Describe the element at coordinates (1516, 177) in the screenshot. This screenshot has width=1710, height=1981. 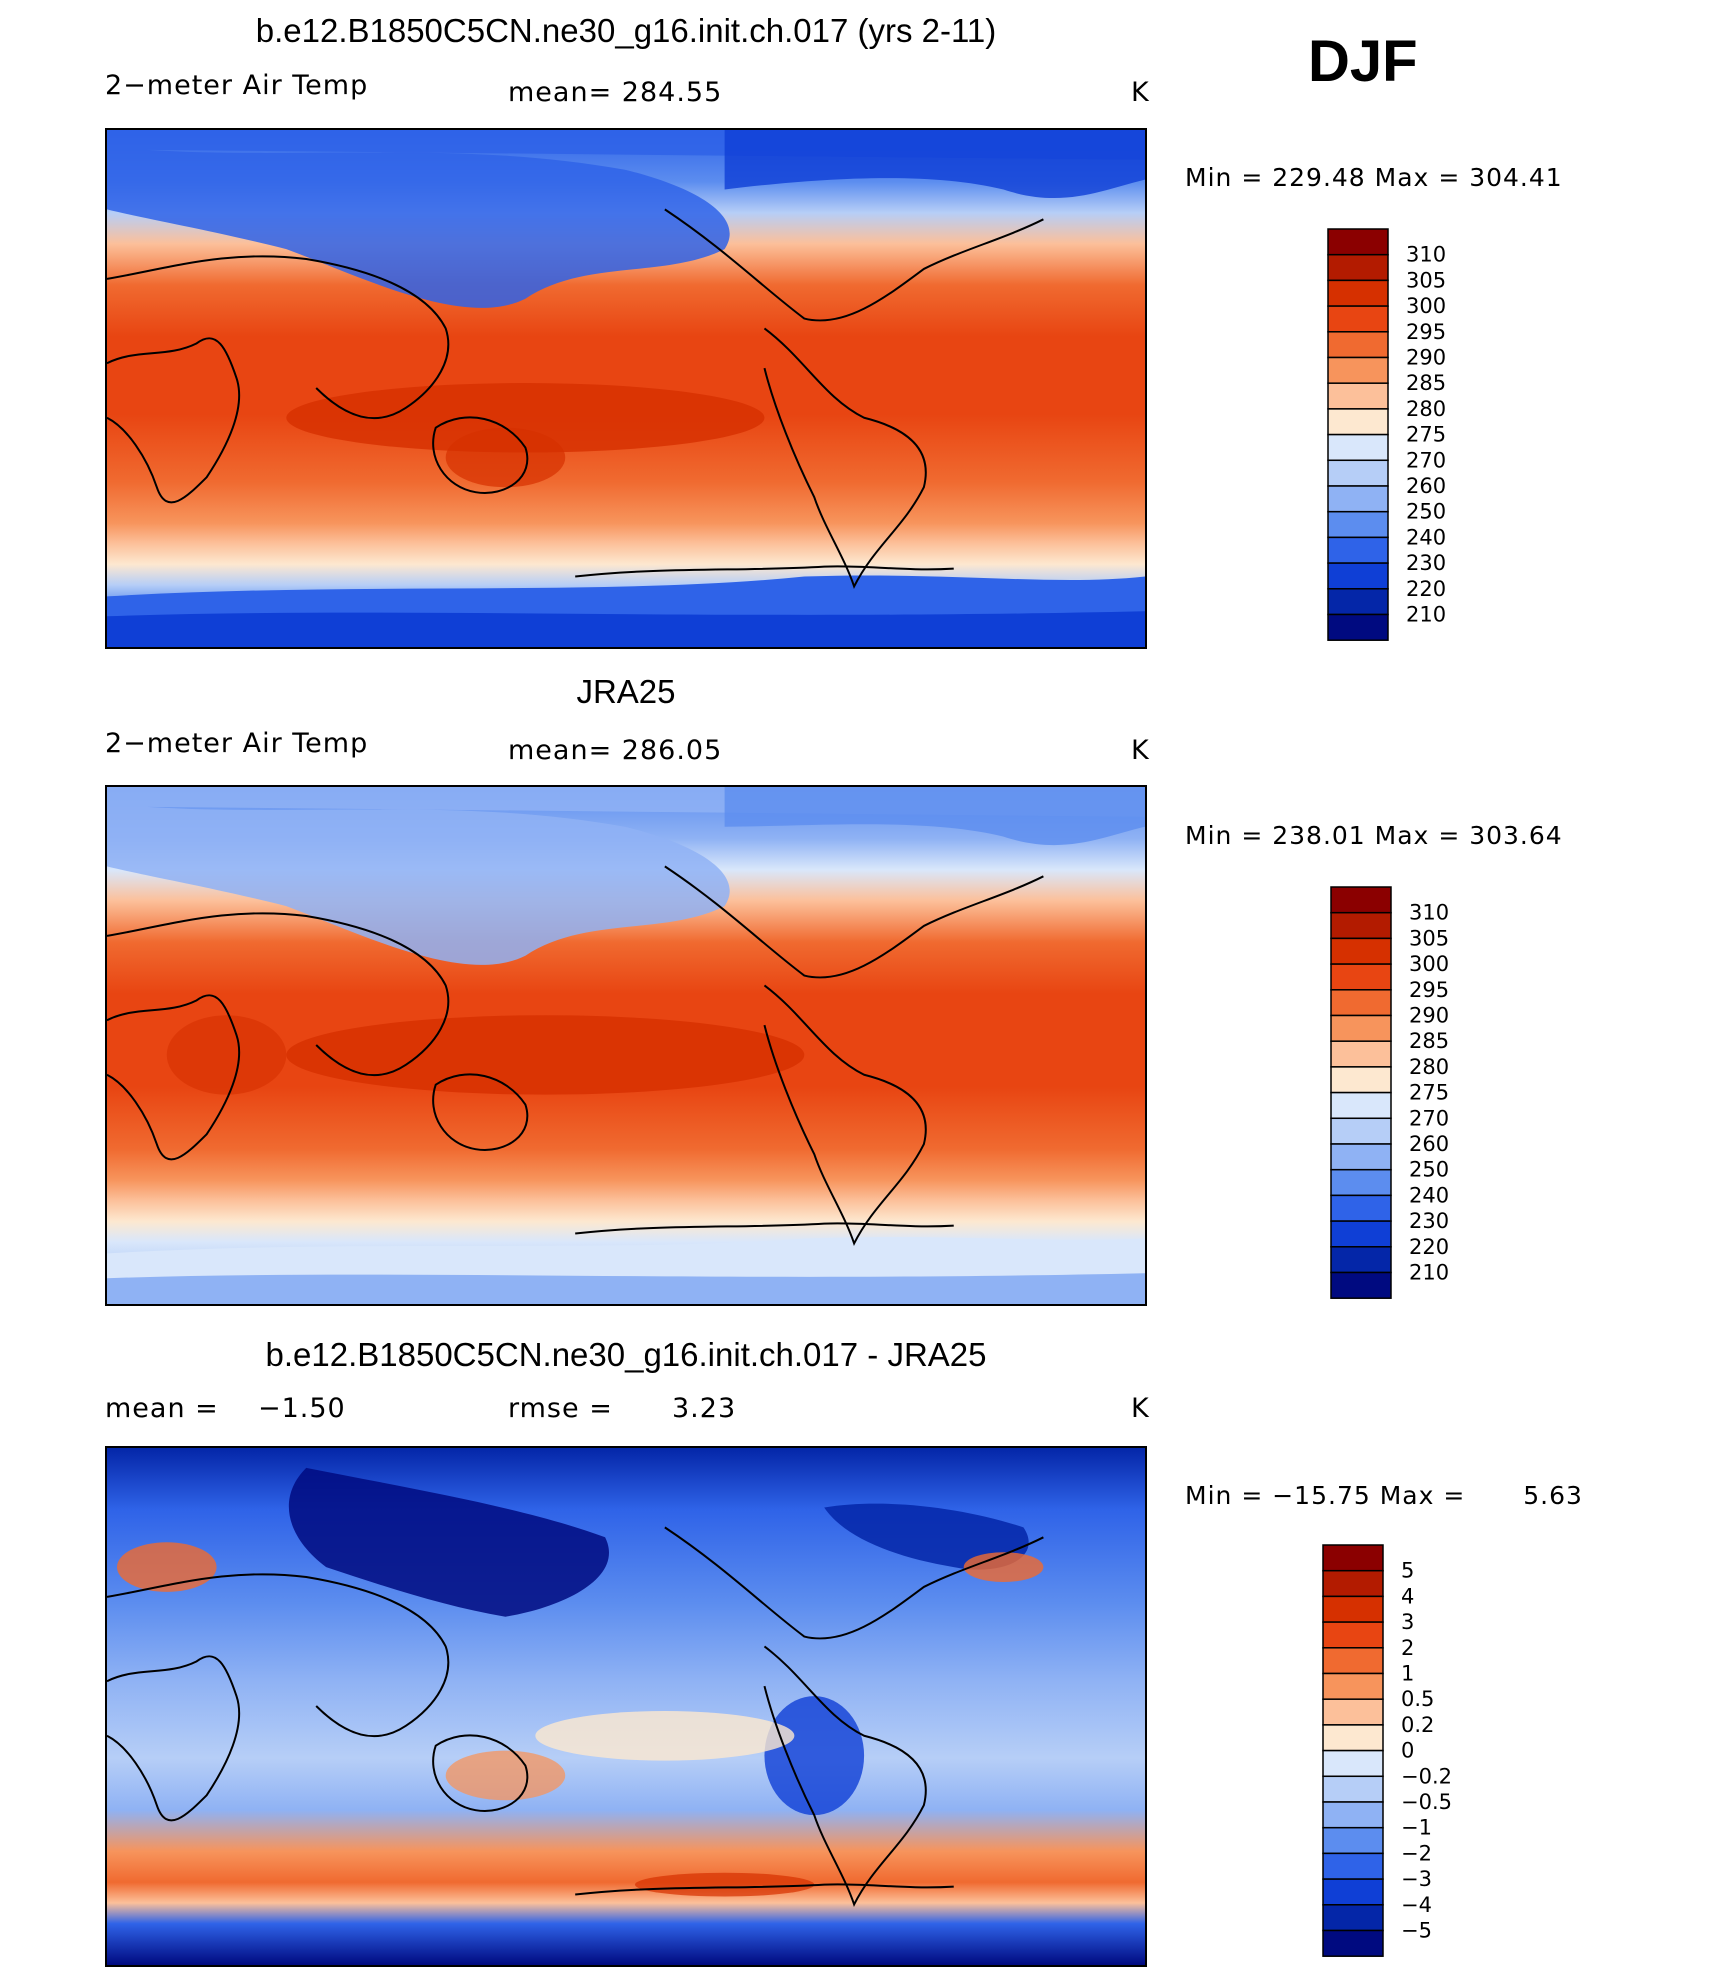
I see `panel1-max-value: 304.41` at that location.